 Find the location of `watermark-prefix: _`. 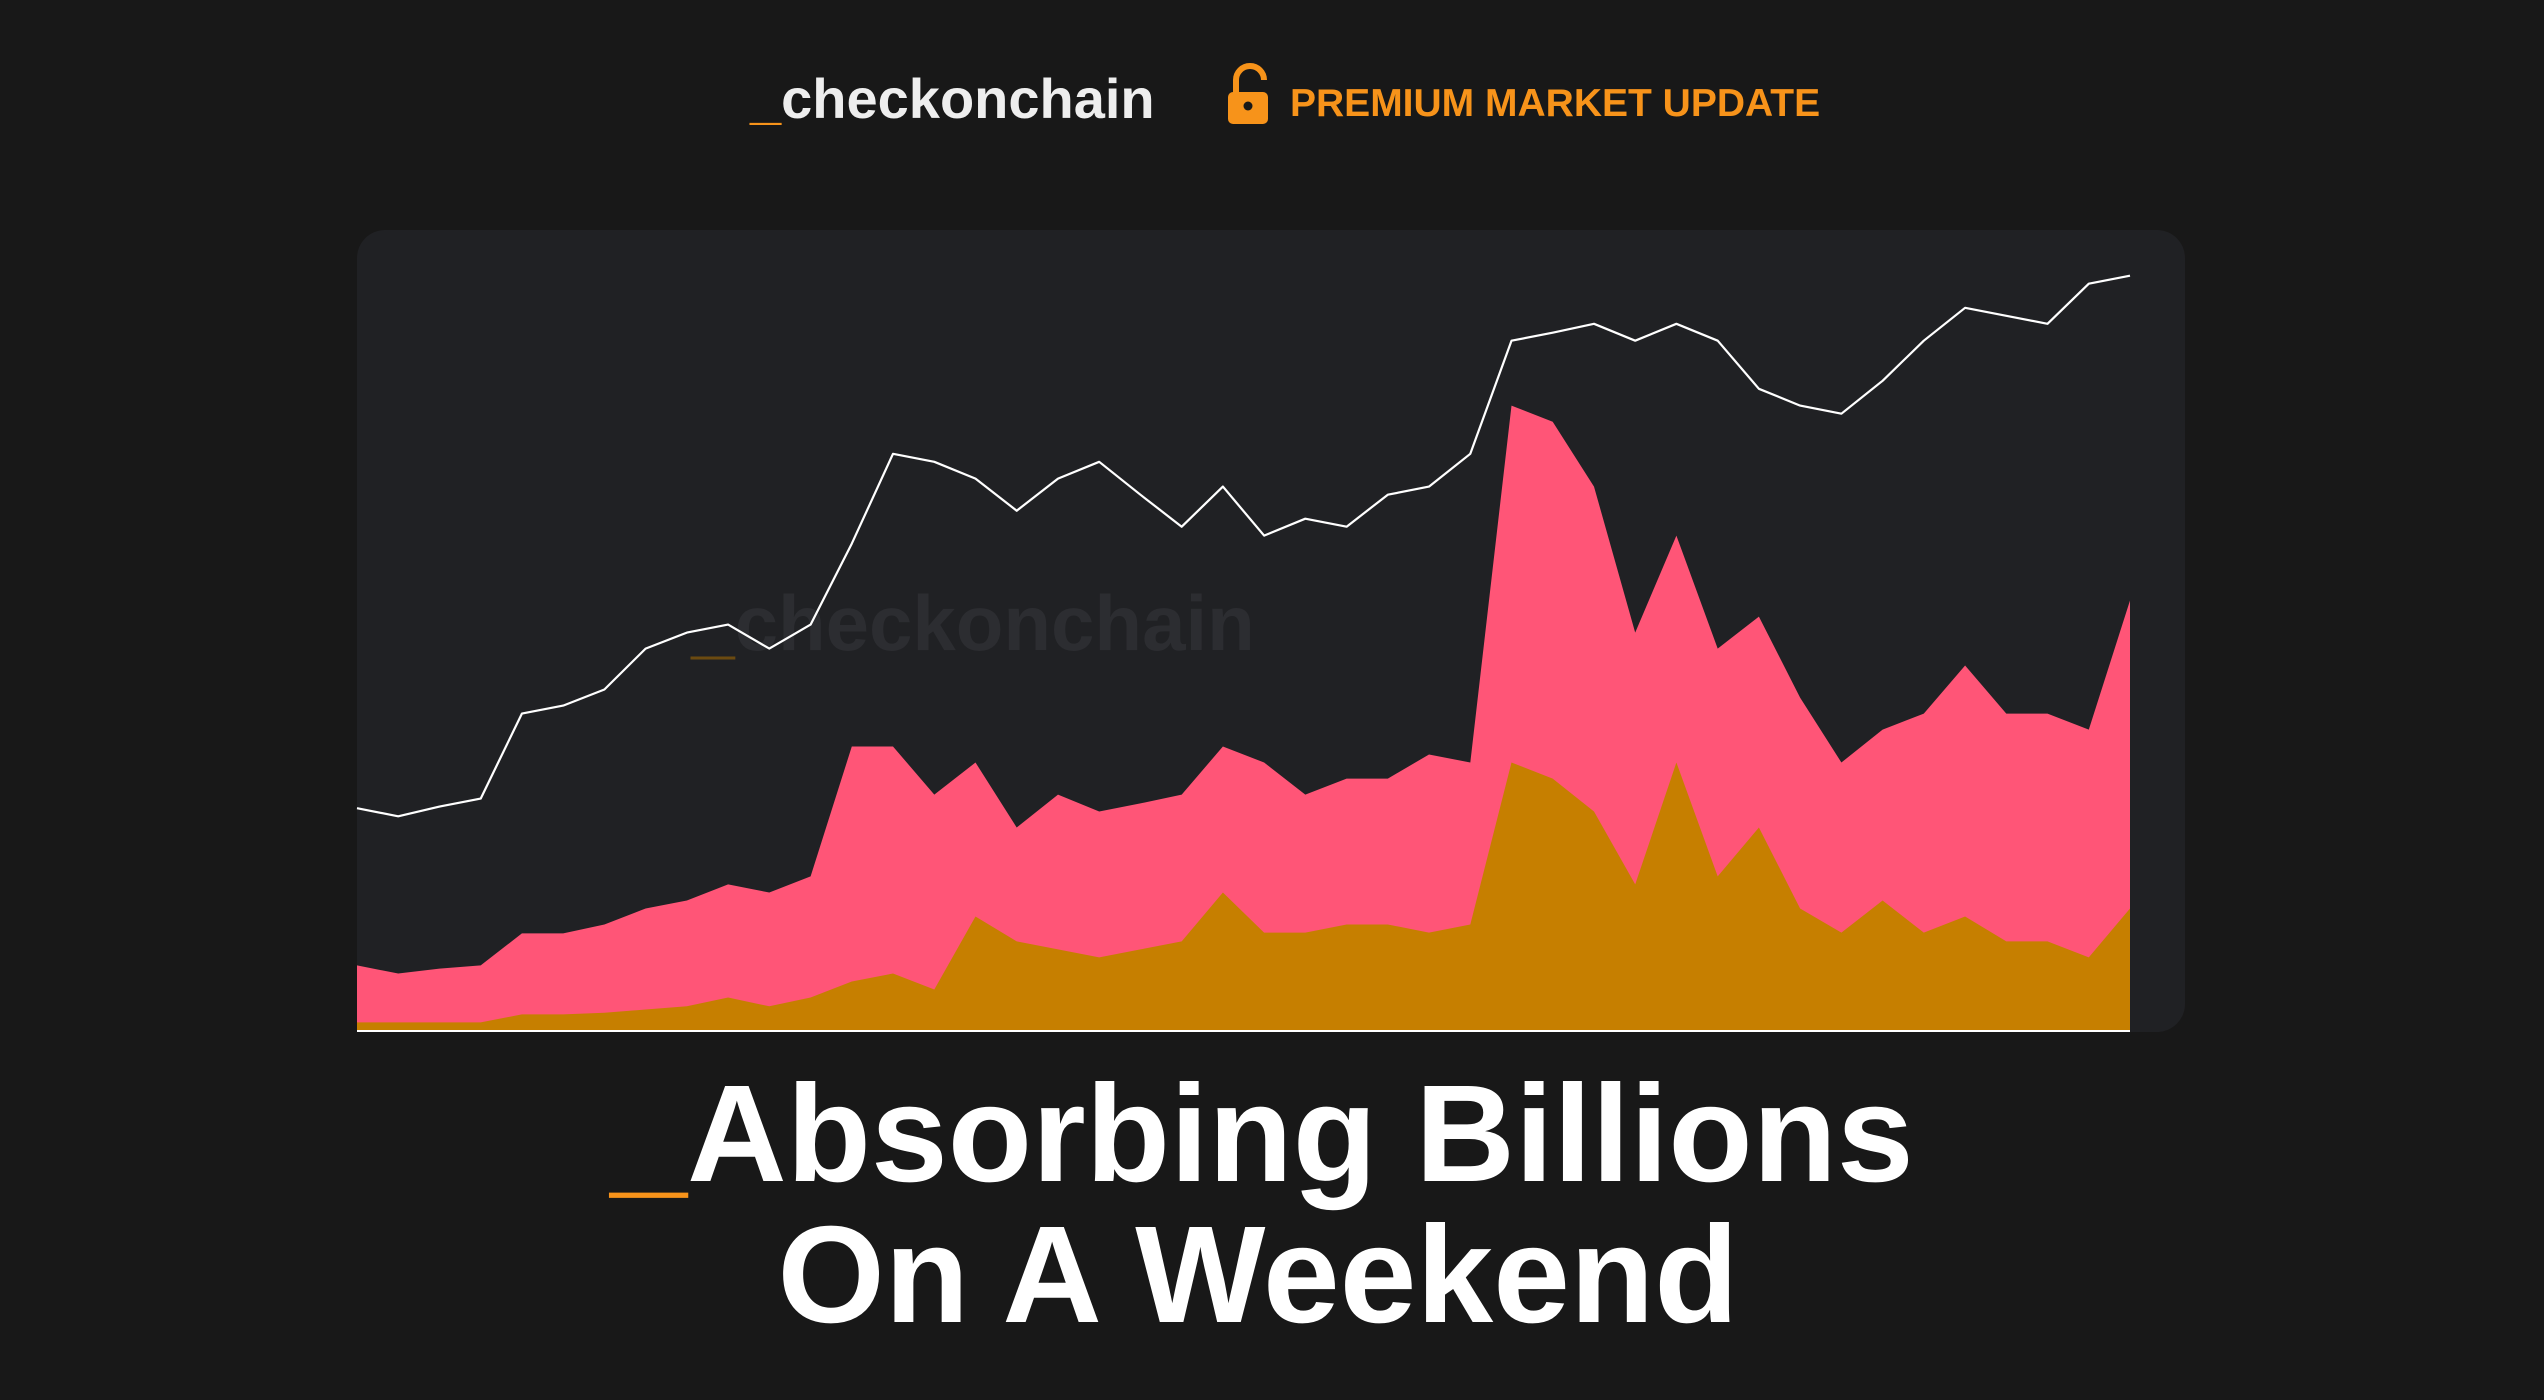

watermark-prefix: _ is located at coordinates (713, 623).